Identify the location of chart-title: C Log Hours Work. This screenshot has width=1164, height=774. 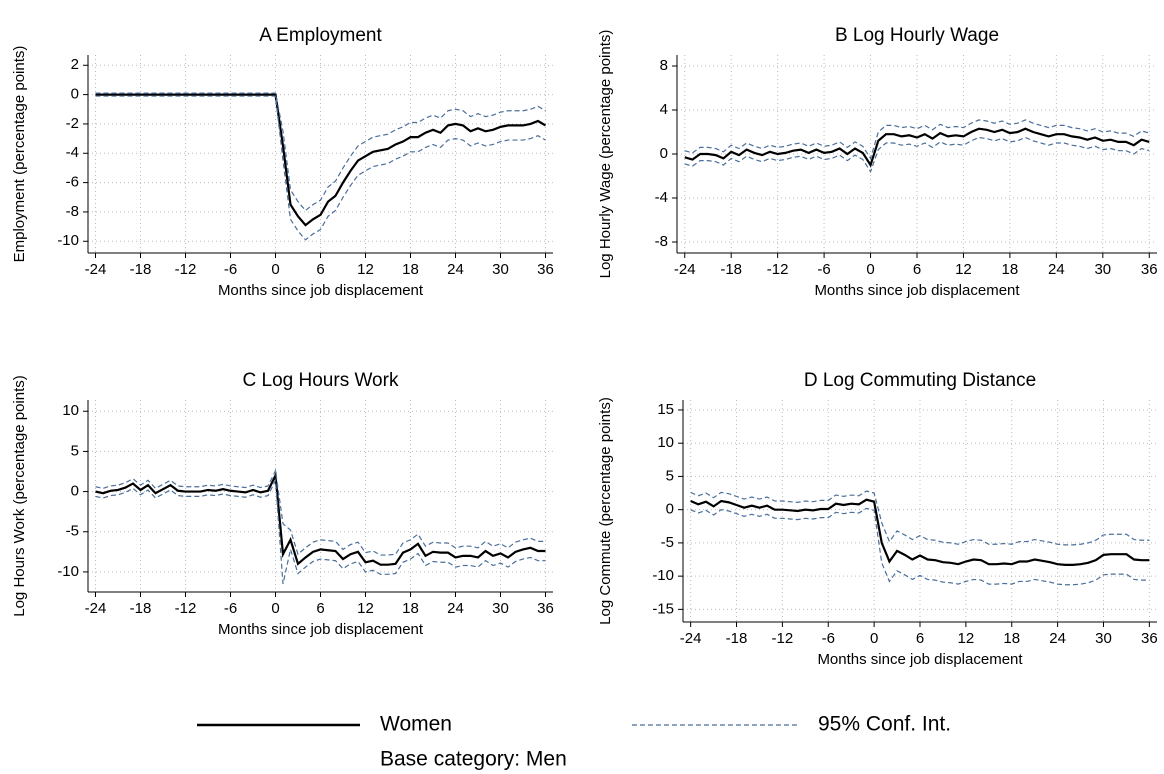
(321, 380).